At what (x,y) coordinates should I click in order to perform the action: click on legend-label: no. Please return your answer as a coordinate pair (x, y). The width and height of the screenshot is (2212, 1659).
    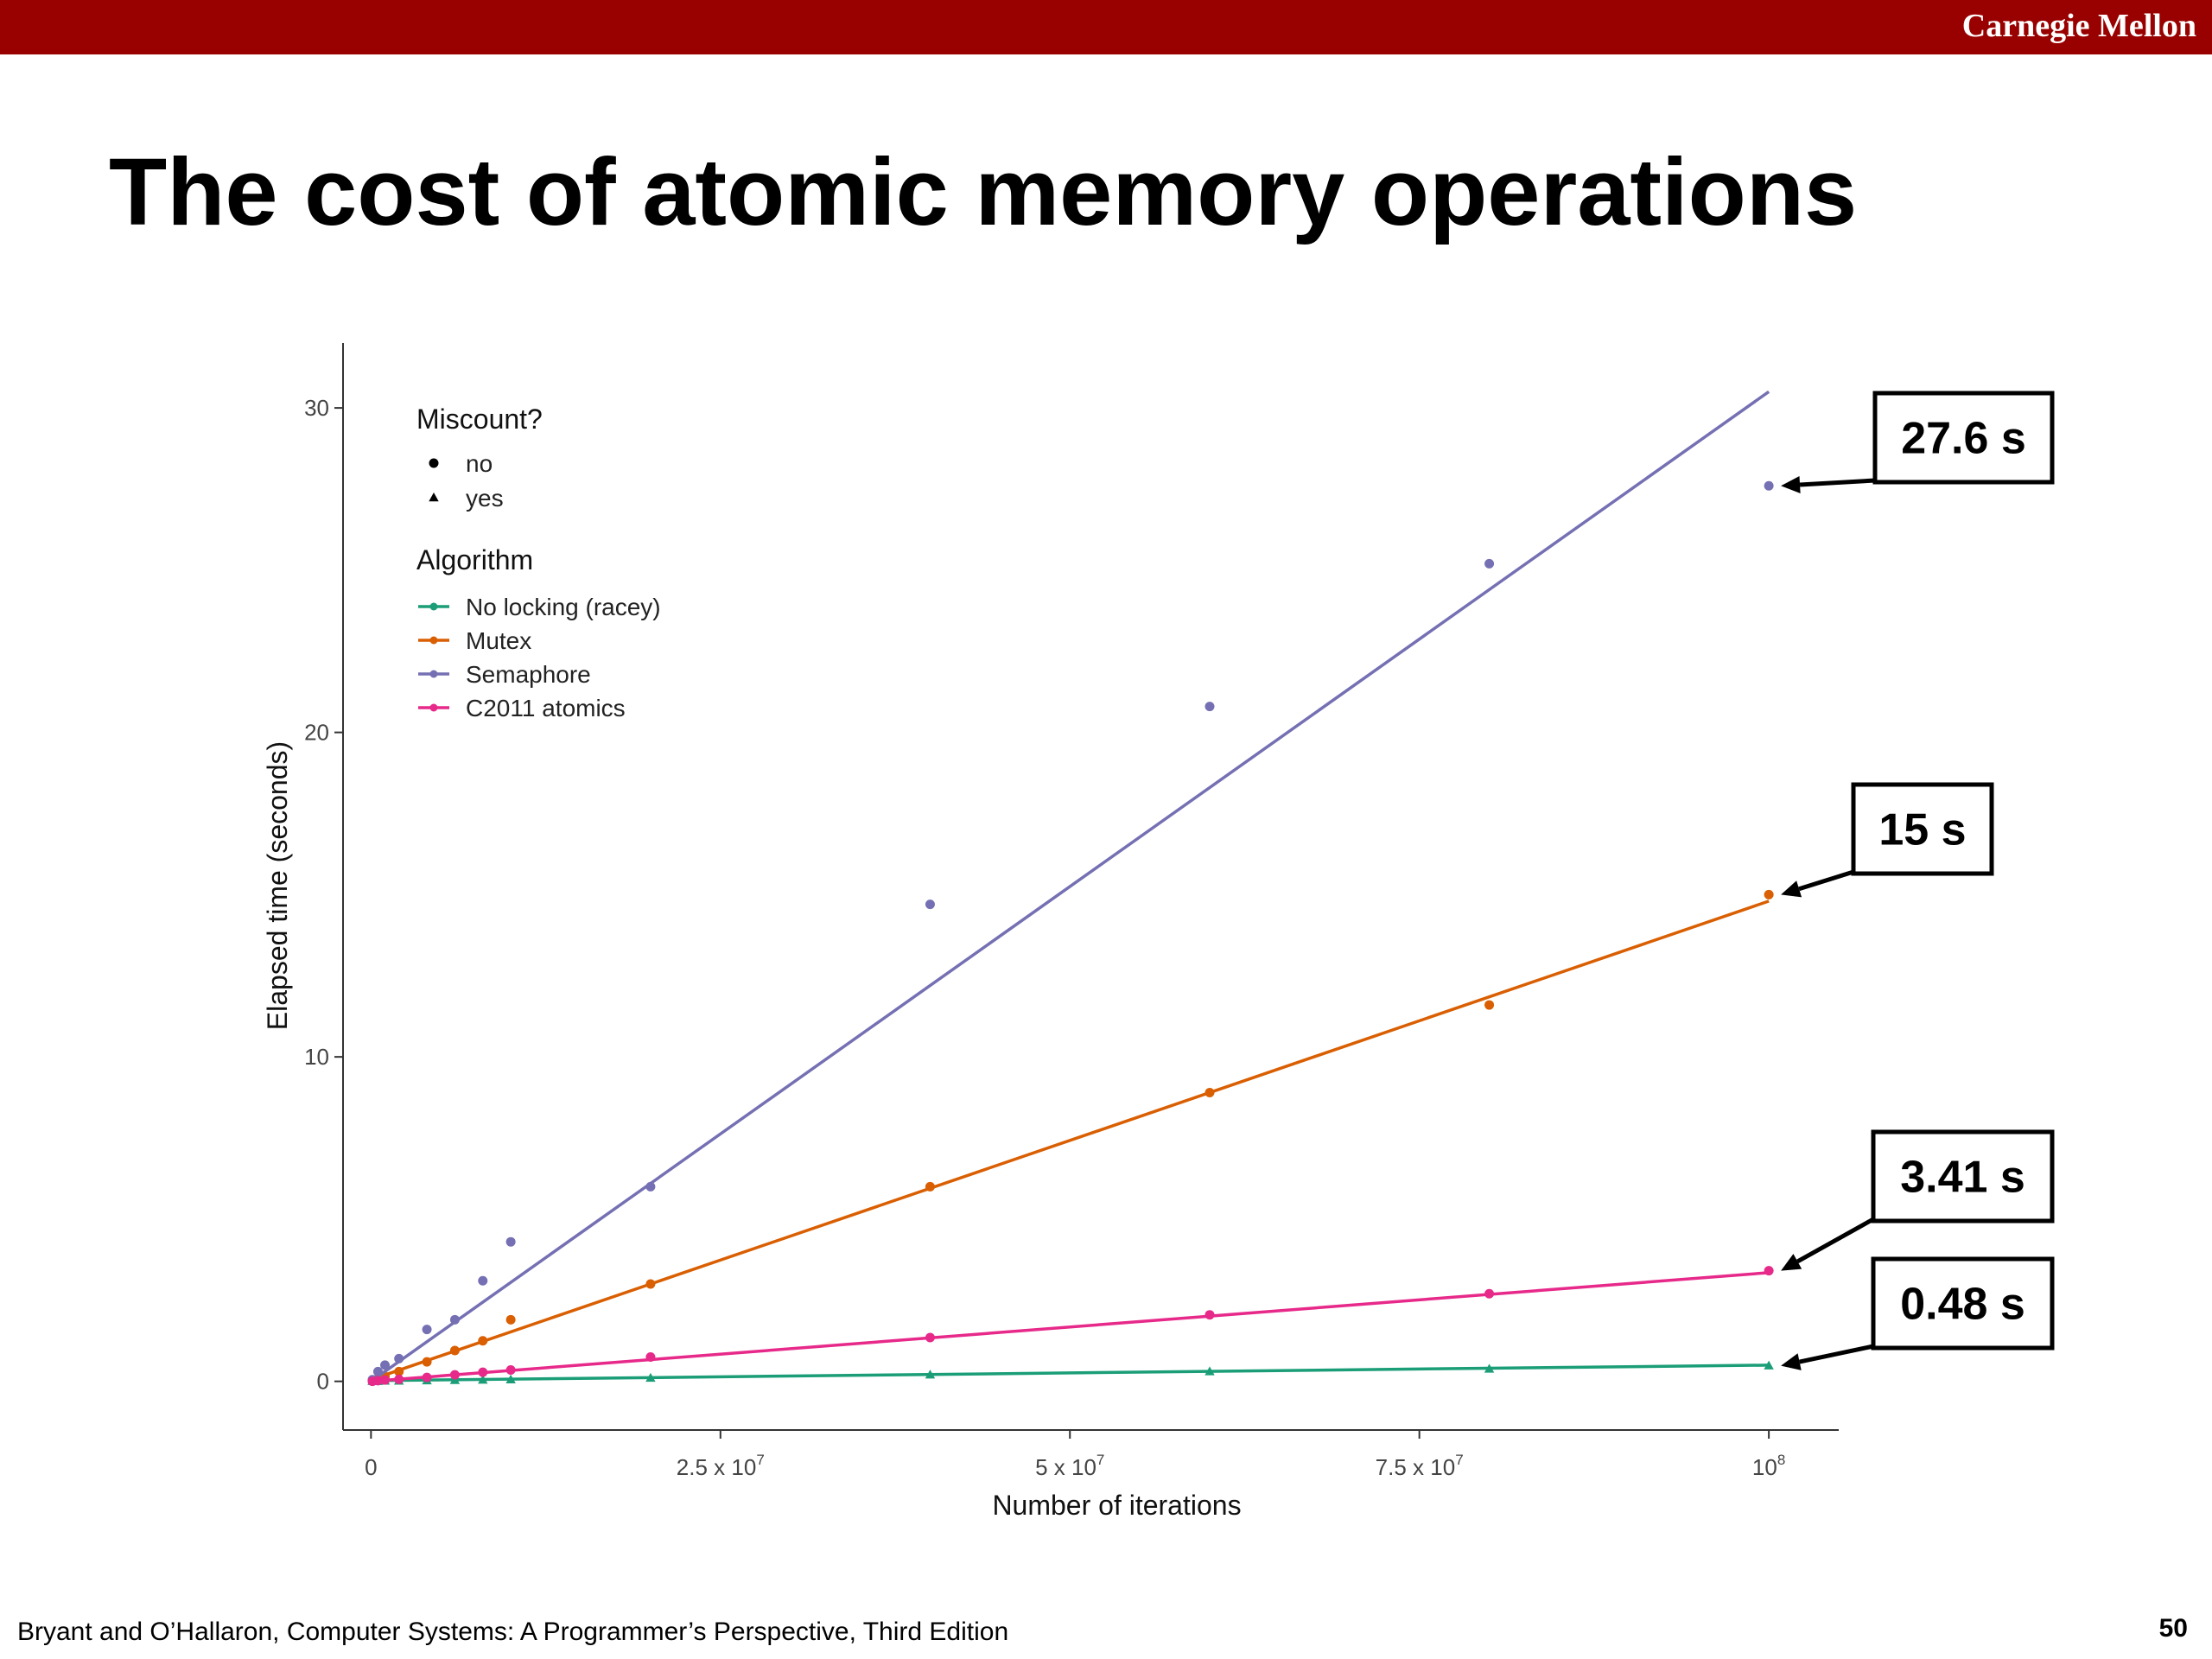
    Looking at the image, I should click on (479, 463).